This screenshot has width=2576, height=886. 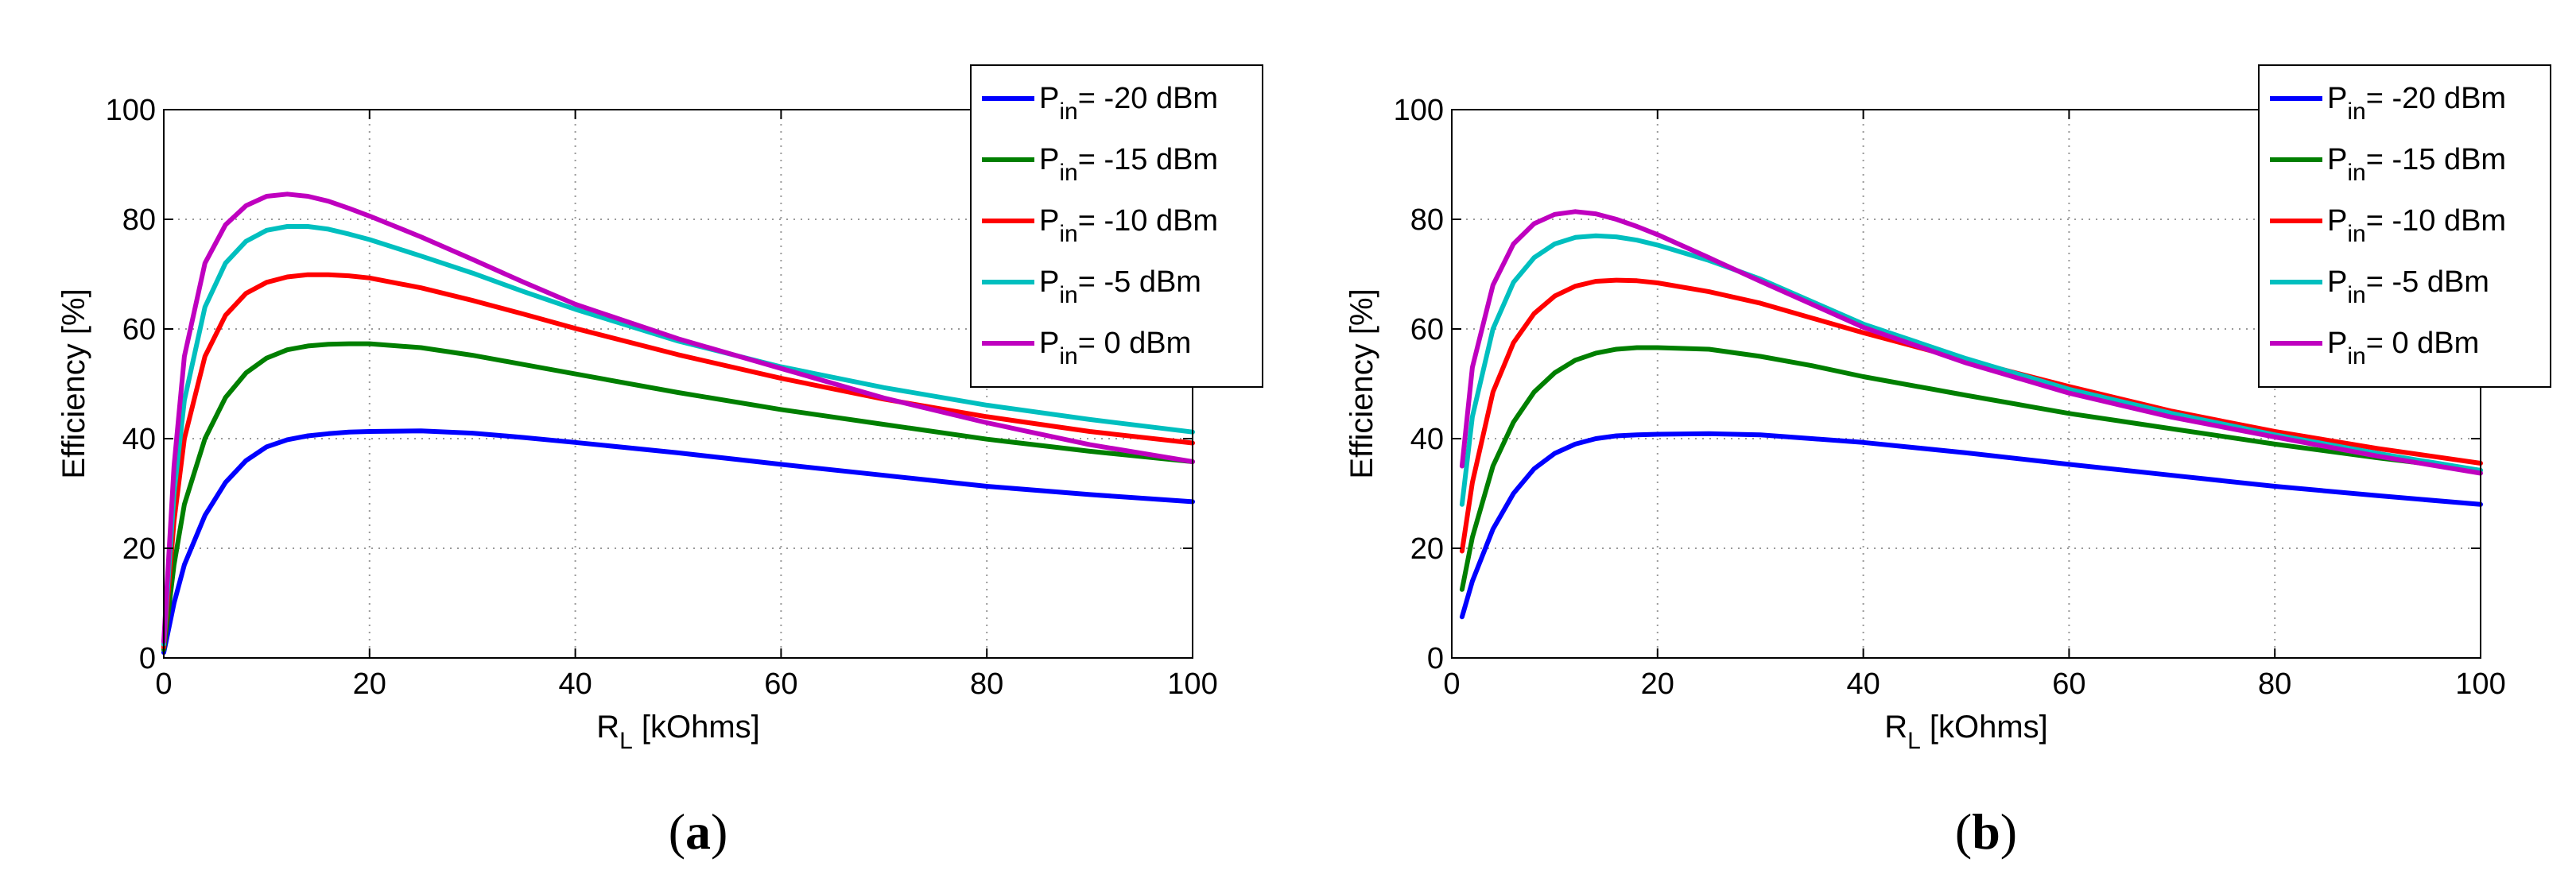 I want to click on panel-caption: (b), so click(x=1986, y=832).